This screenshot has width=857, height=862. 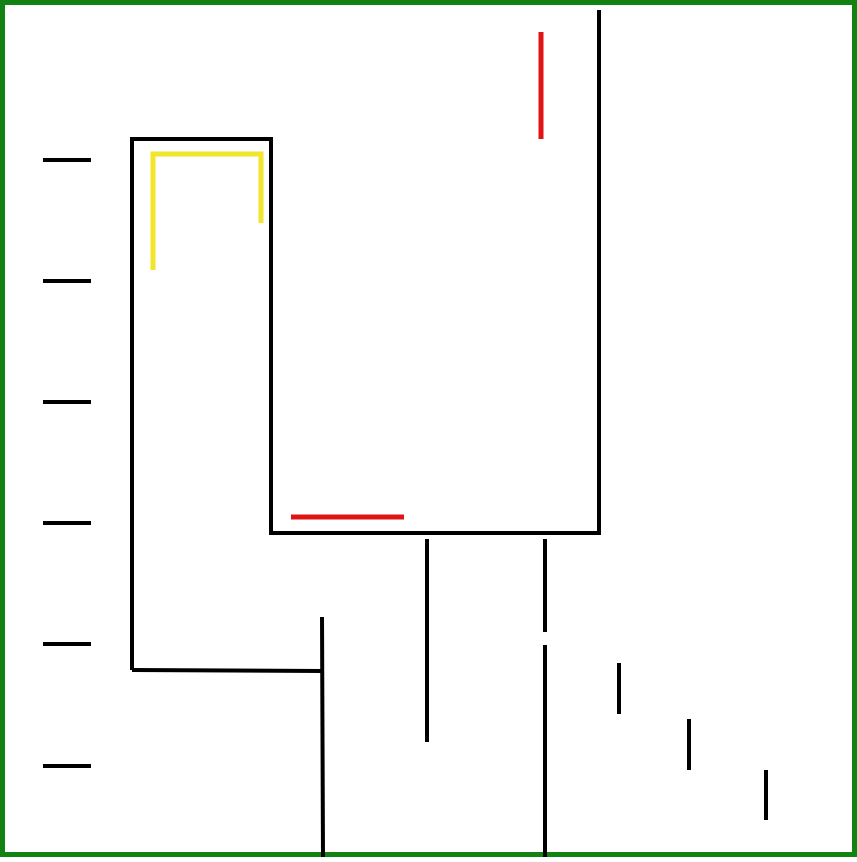 What do you see at coordinates (67, 463) in the screenshot?
I see `left-tick-marks` at bounding box center [67, 463].